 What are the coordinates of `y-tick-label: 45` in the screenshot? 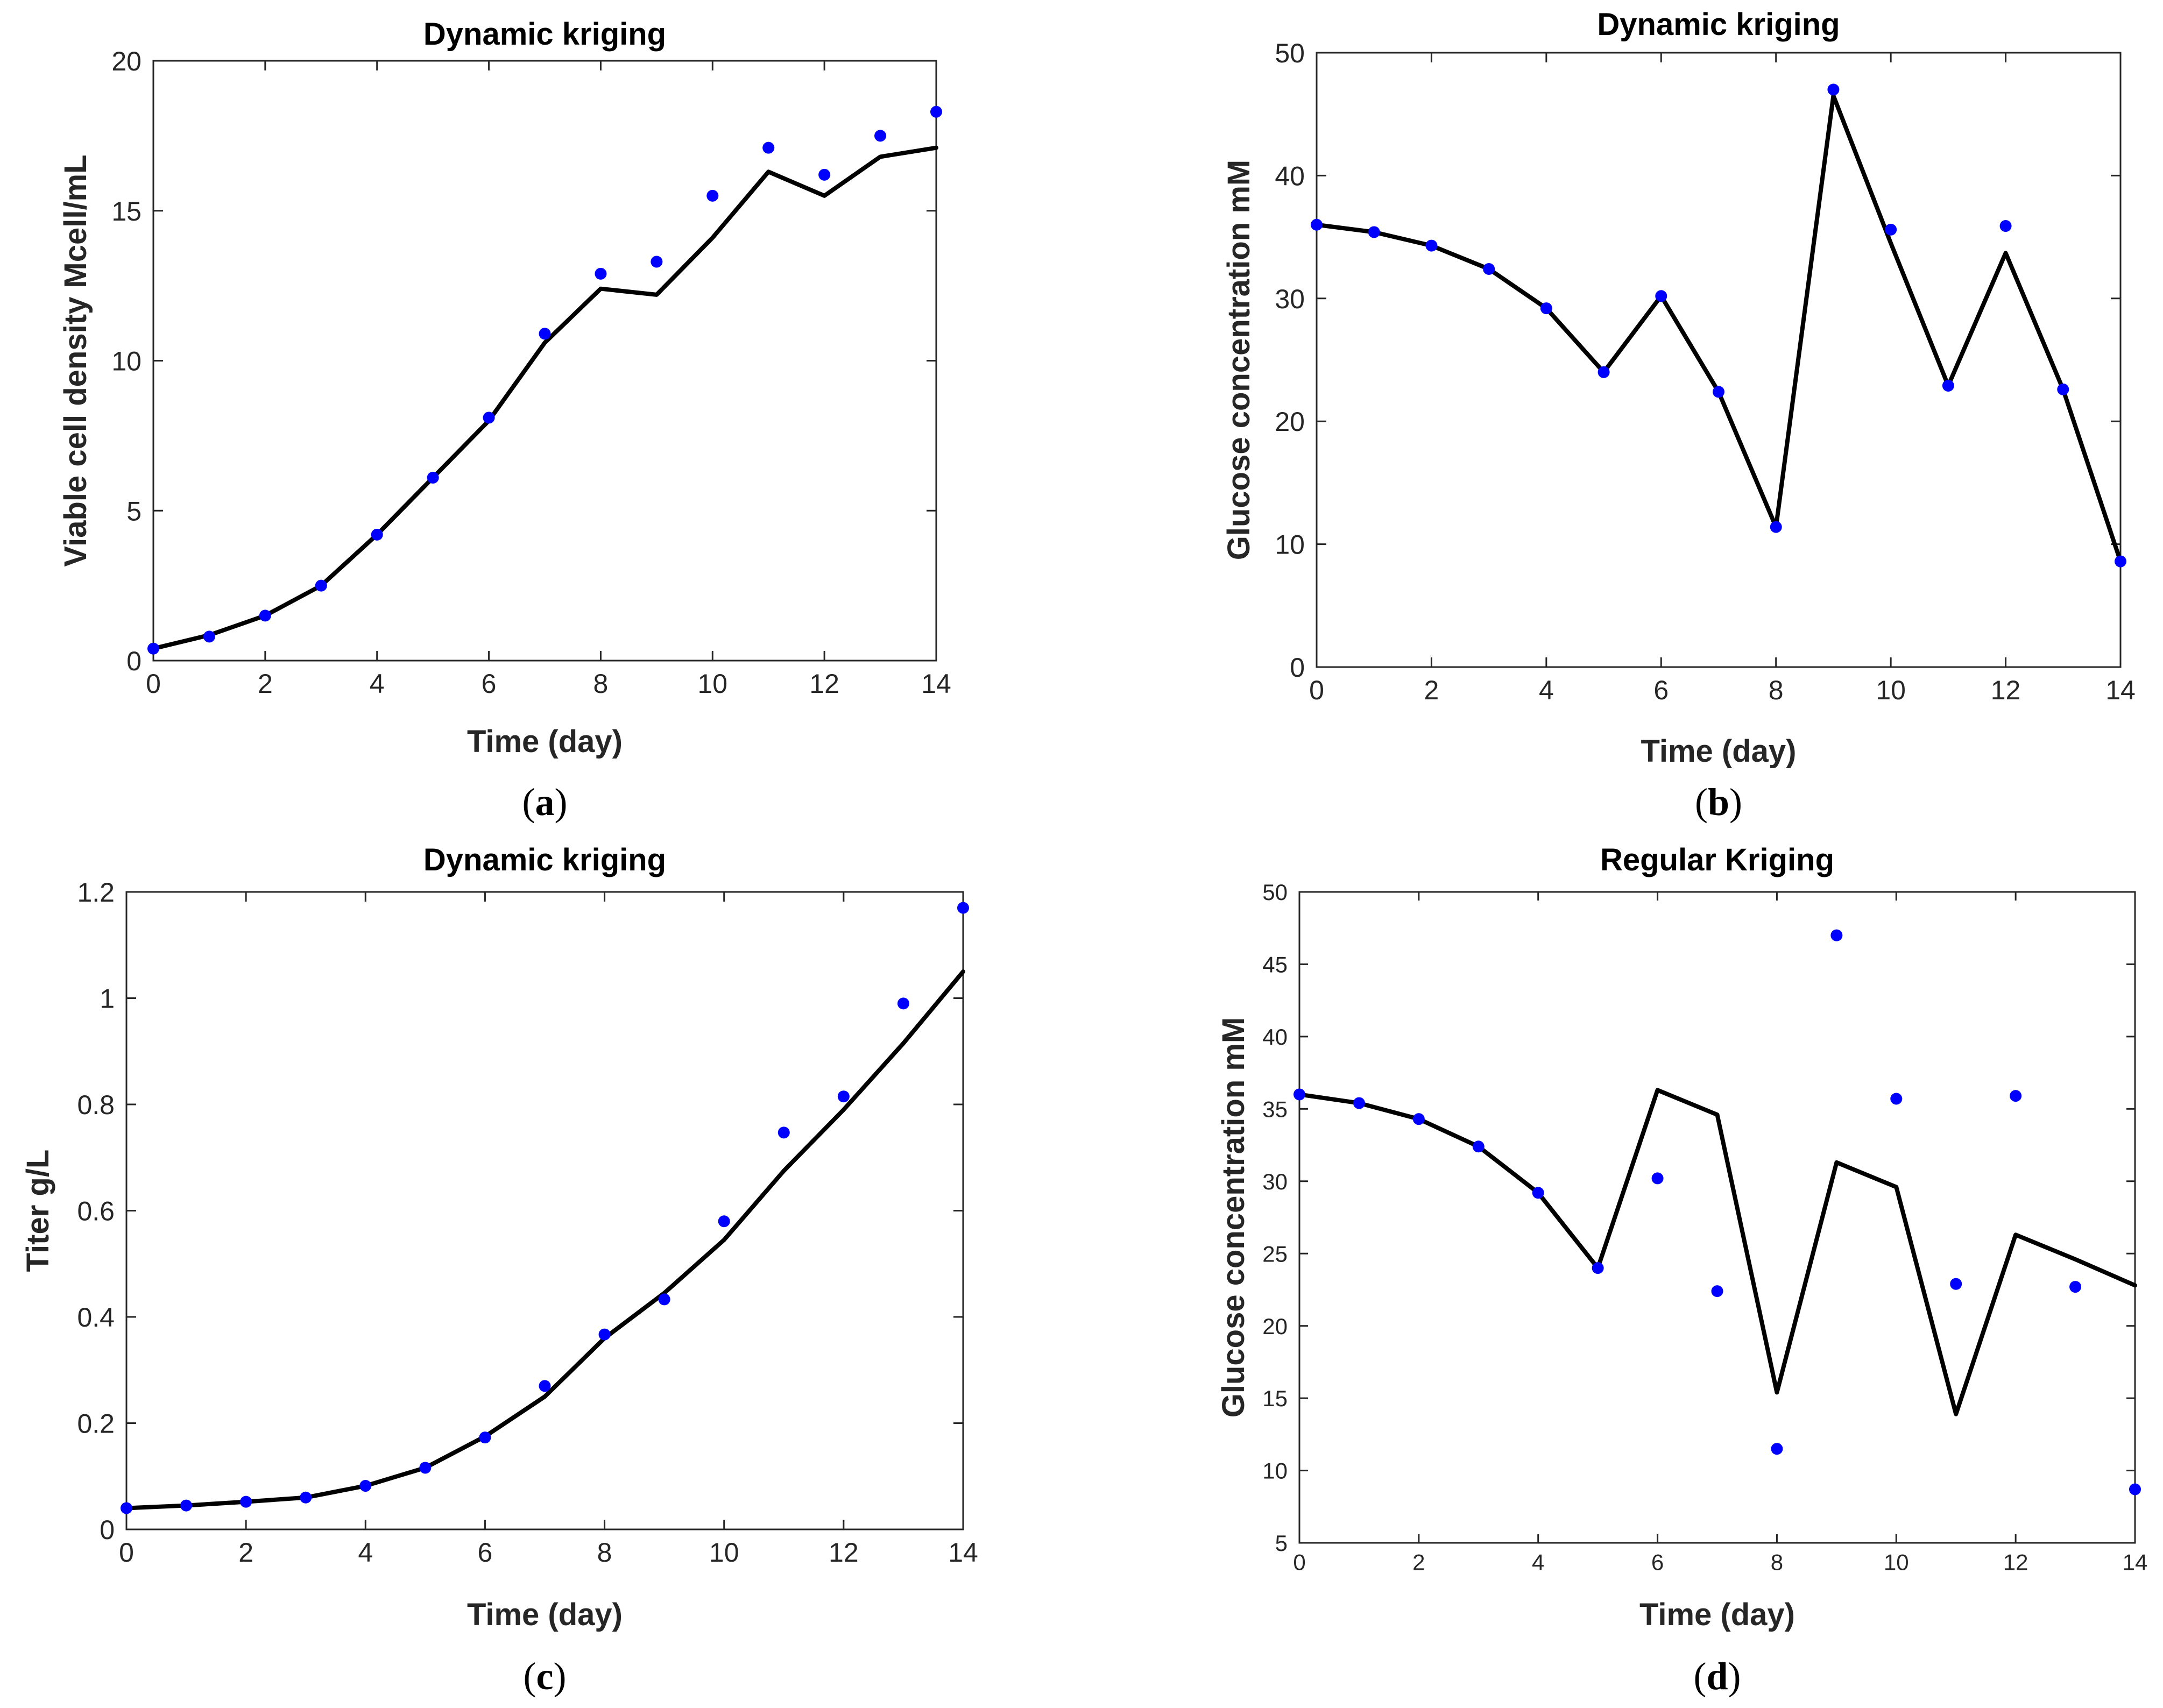 It's located at (1275, 964).